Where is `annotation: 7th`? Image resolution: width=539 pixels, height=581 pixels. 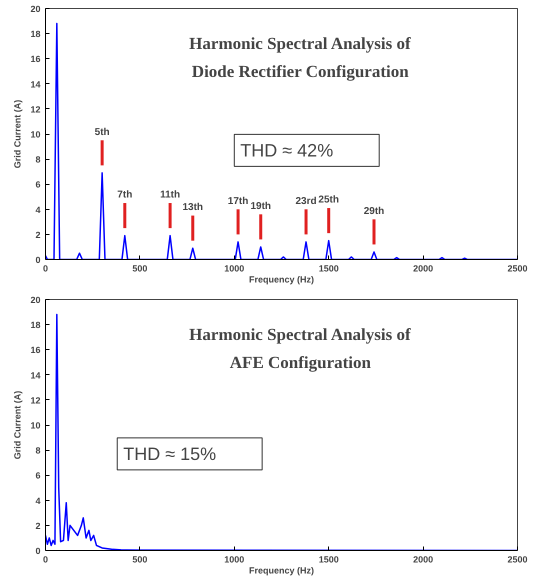
annotation: 7th is located at coordinates (124, 195).